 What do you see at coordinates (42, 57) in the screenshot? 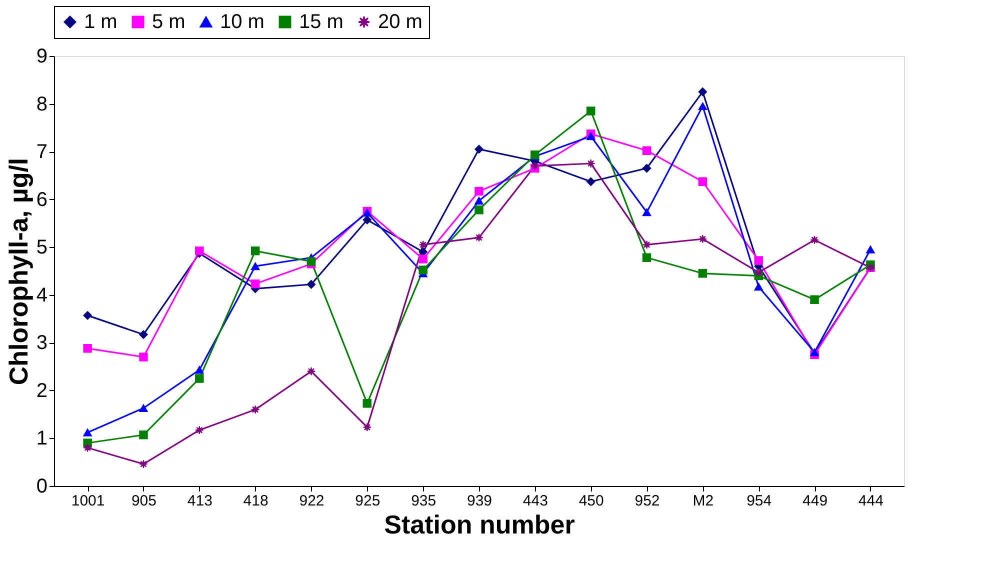
I see `y-tick-label: 9` at bounding box center [42, 57].